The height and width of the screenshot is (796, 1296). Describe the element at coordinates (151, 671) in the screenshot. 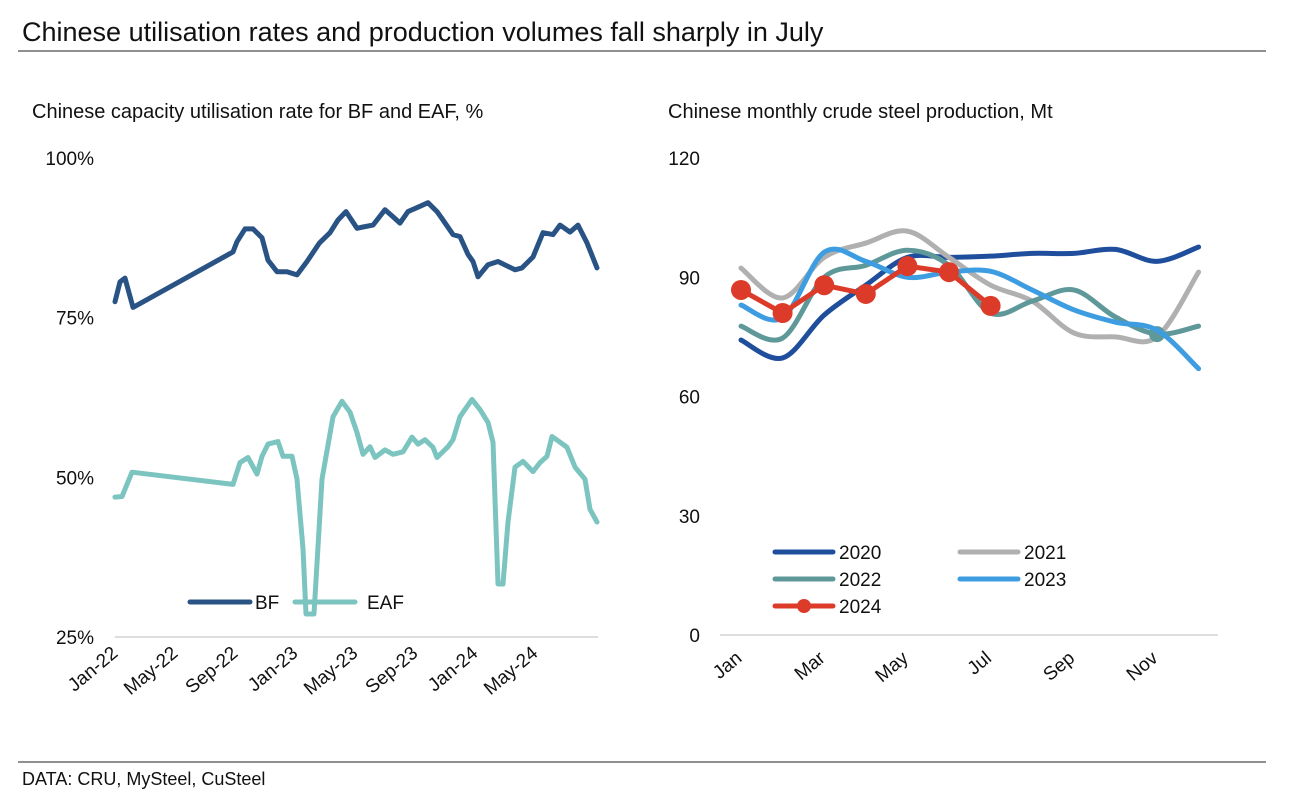

I see `x-tick-label: May-22` at that location.